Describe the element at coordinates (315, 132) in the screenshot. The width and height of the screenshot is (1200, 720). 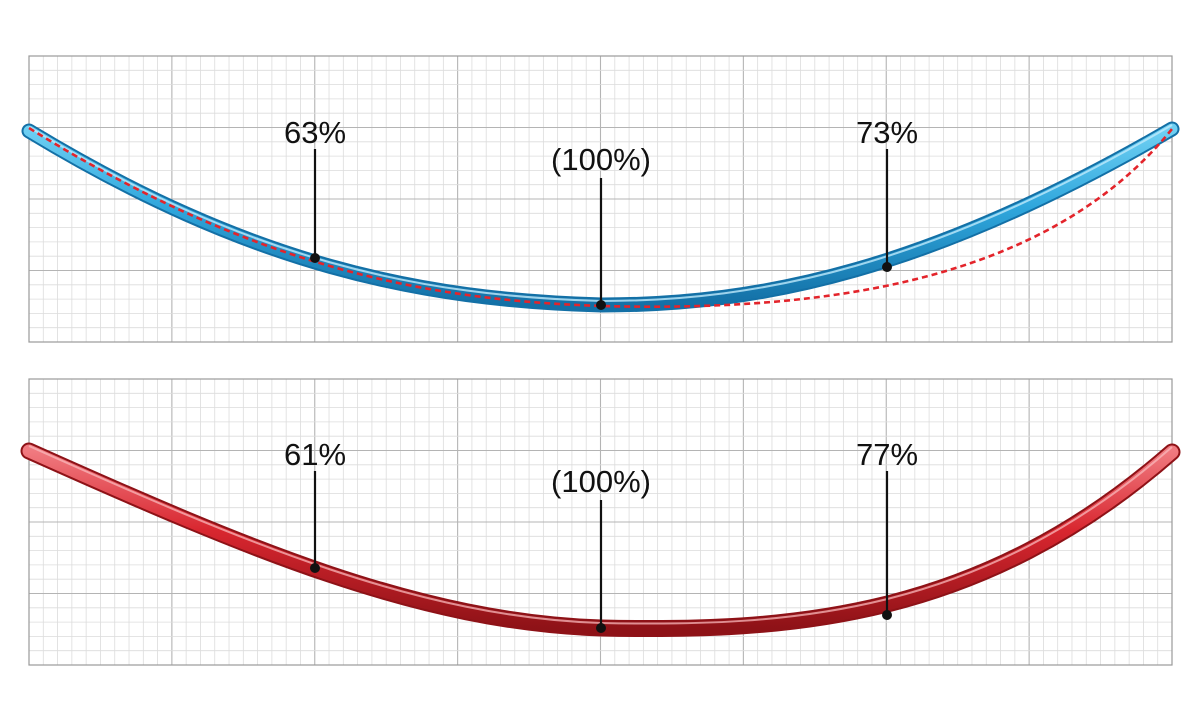
I see `top-label-left: 63%` at that location.